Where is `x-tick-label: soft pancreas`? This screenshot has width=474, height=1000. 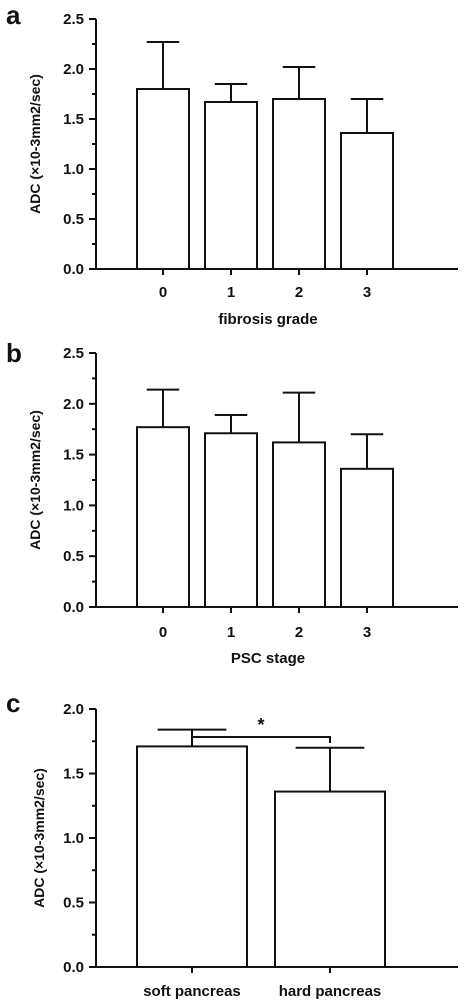 x-tick-label: soft pancreas is located at coordinates (192, 991).